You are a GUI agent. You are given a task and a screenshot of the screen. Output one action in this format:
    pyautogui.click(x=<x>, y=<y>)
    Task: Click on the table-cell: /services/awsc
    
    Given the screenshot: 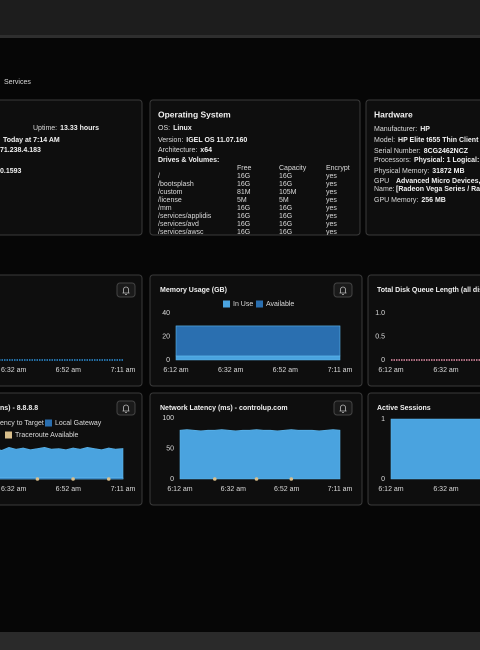 What is the action you would take?
    pyautogui.click(x=181, y=232)
    